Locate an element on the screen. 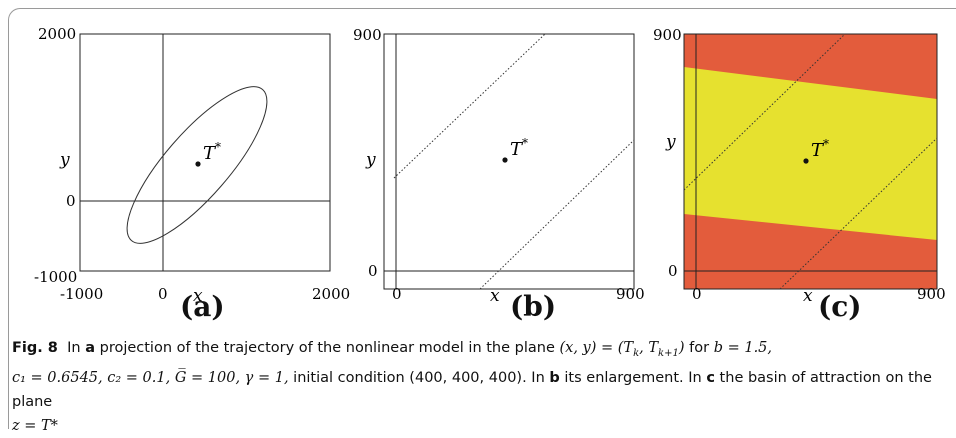 The height and width of the screenshot is (438, 956). caption-text-3: for is located at coordinates (699, 348).